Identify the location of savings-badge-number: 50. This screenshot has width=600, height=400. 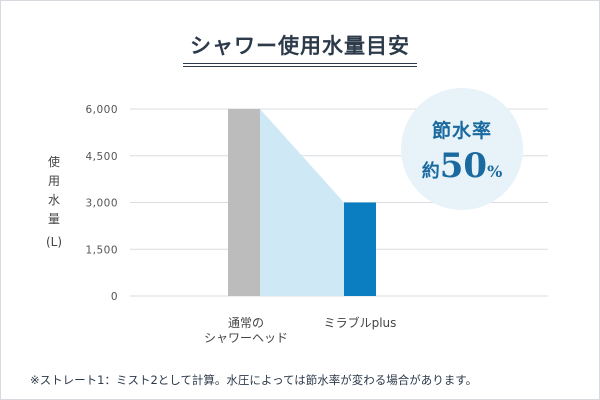
(463, 166).